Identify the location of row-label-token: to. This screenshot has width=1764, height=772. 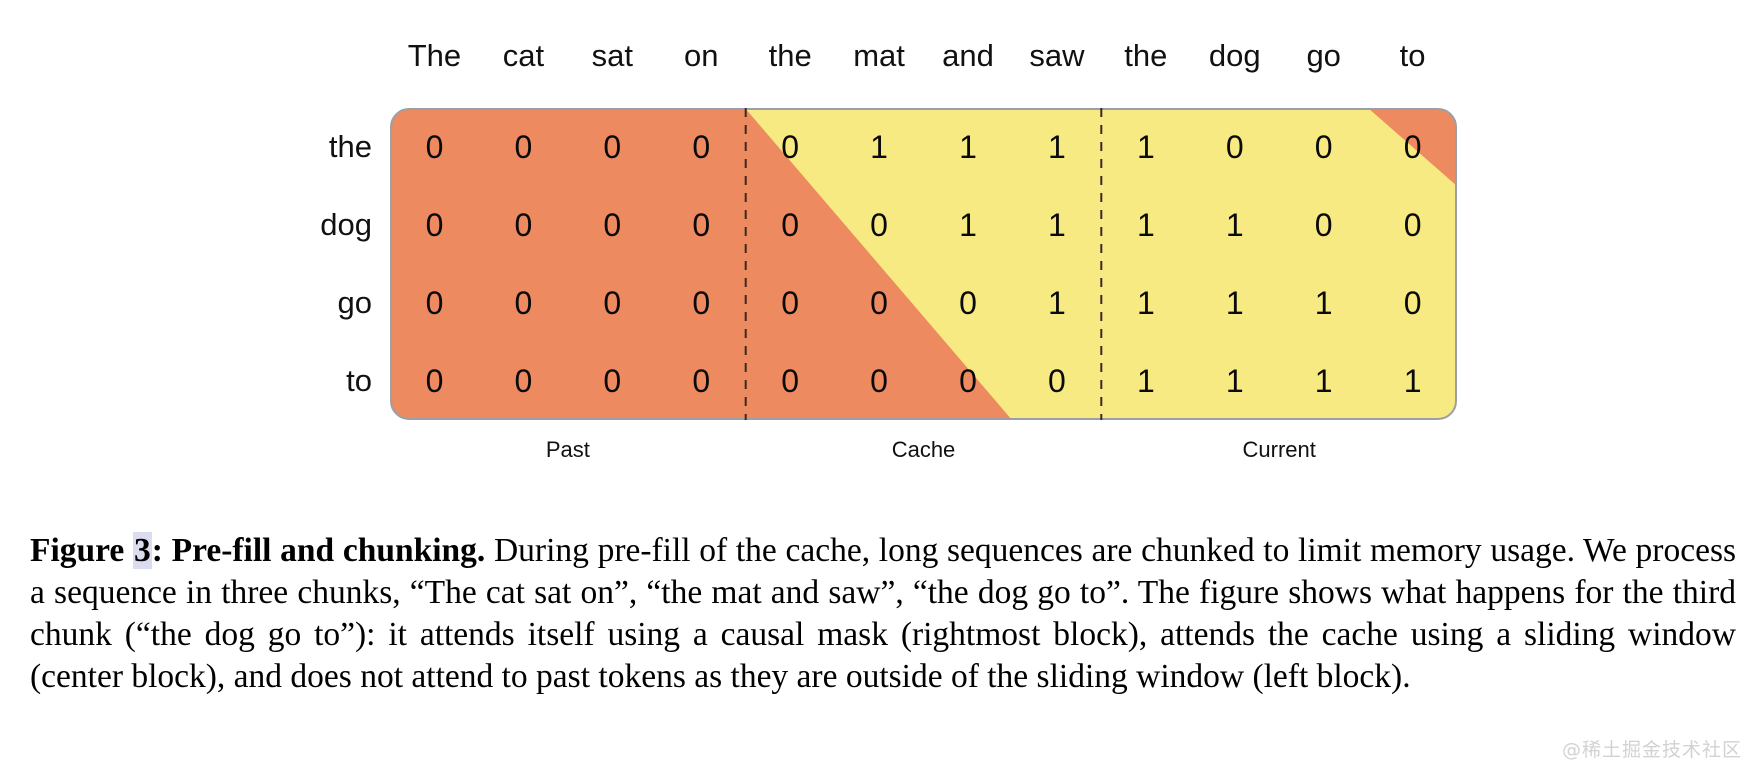
(359, 380).